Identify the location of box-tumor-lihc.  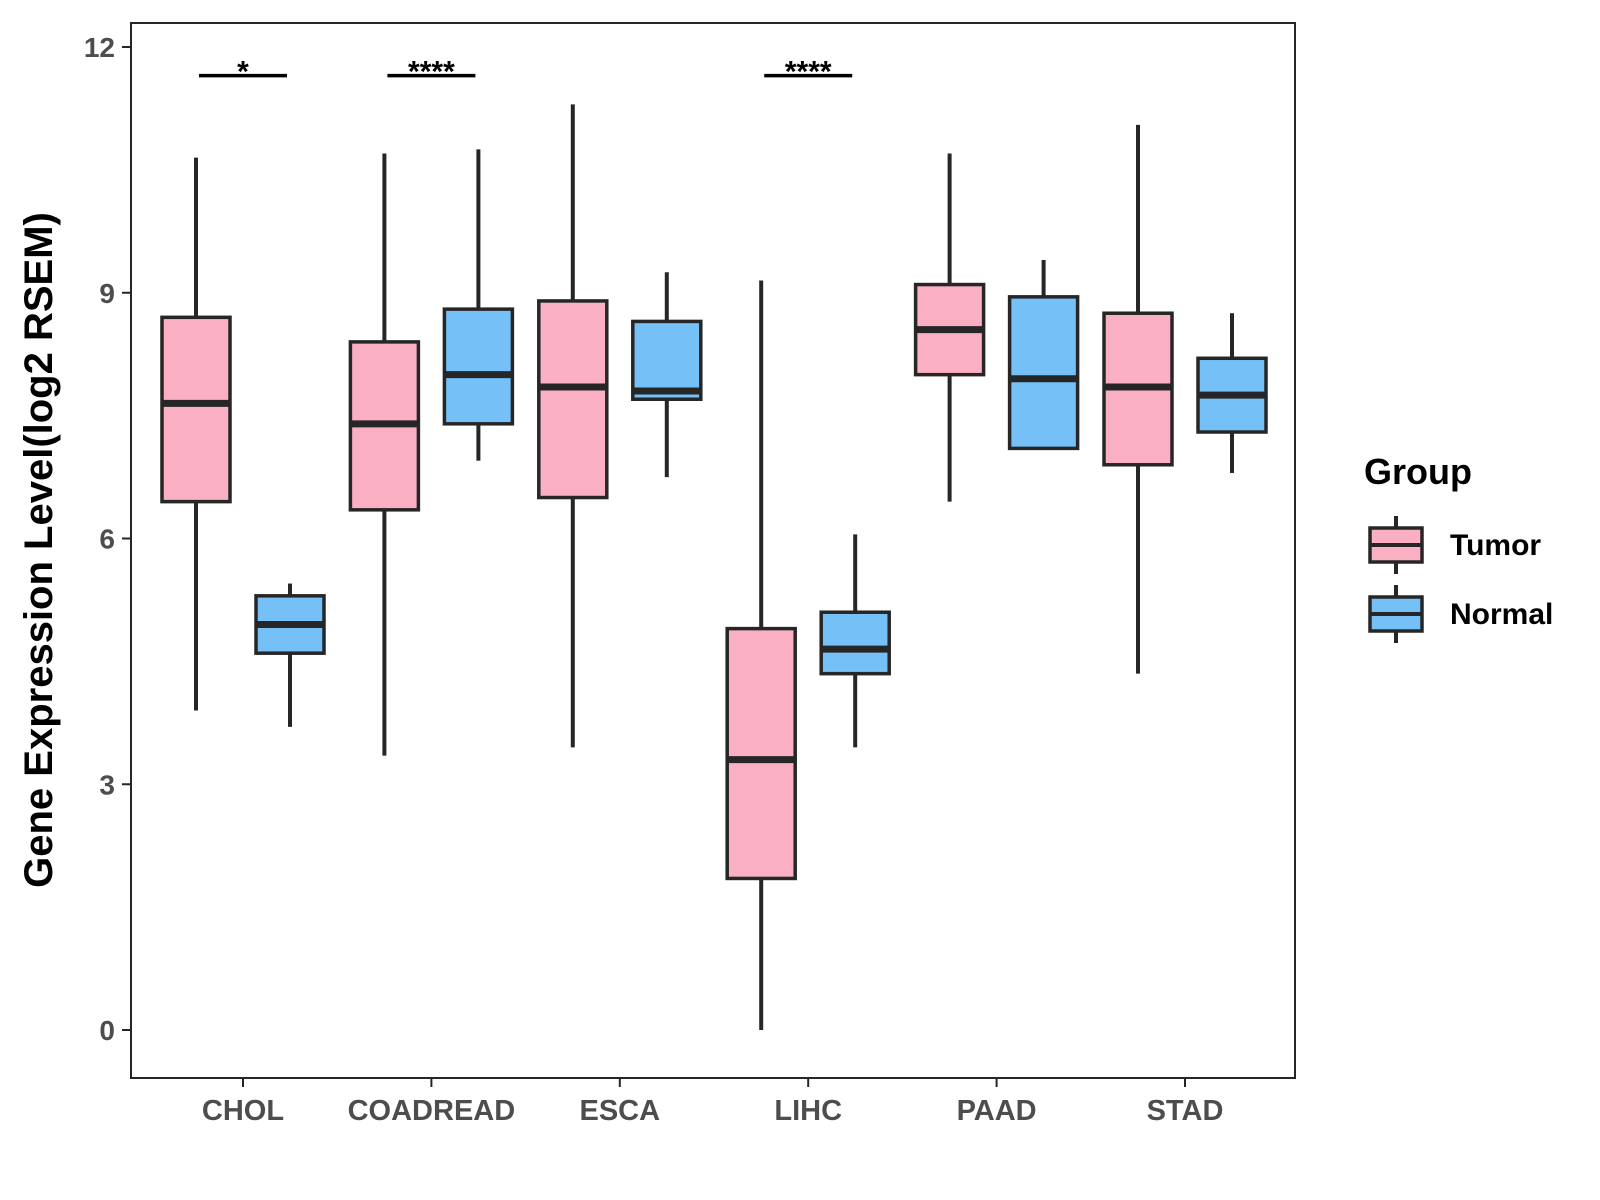
(761, 655).